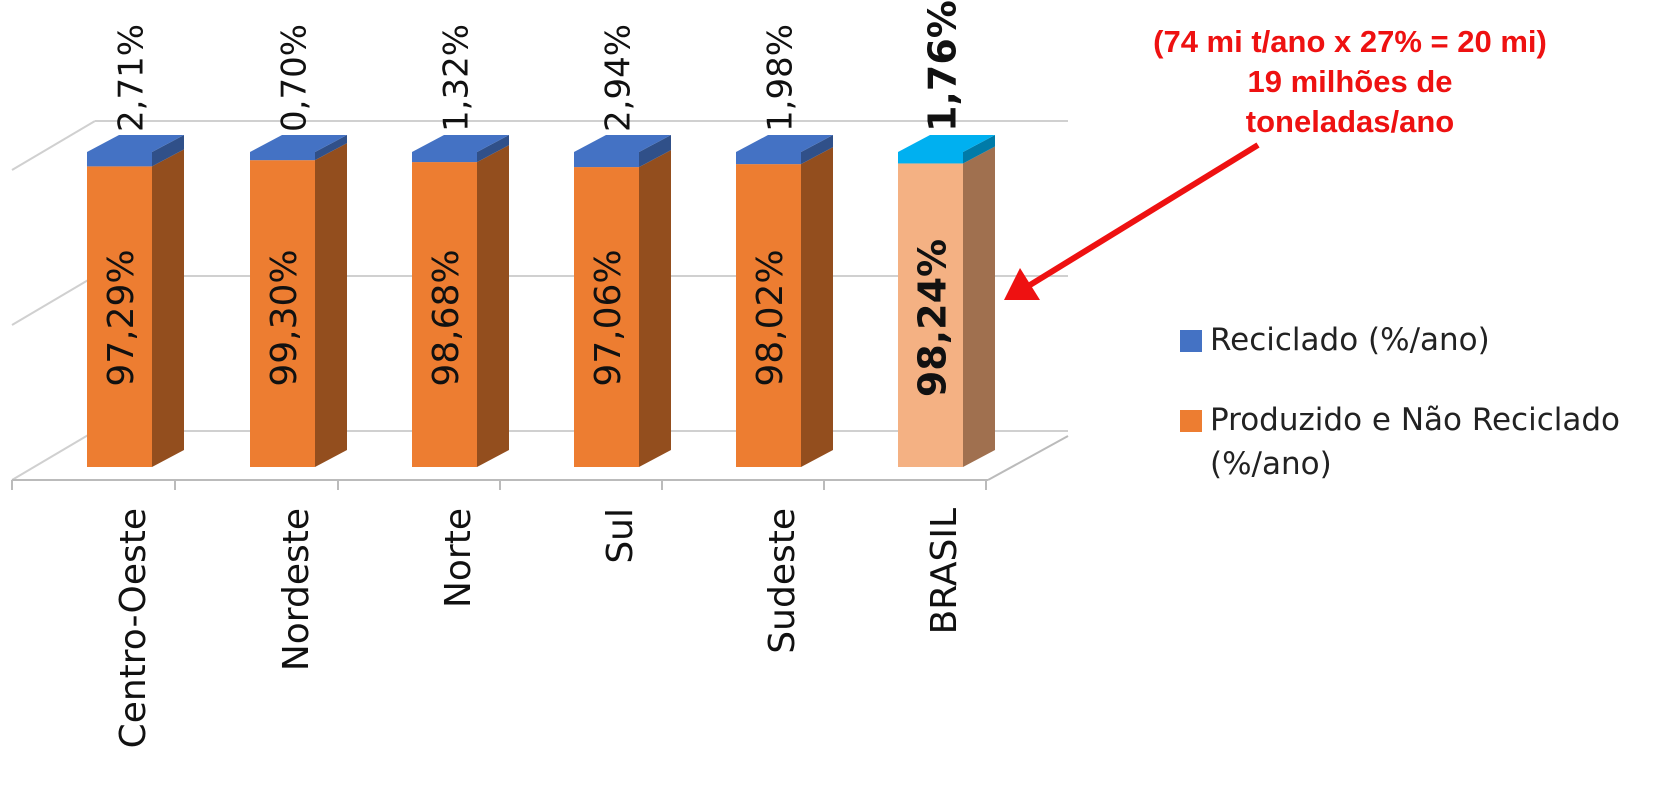 This screenshot has height=811, width=1670. I want to click on bar-reciclado-brasil, so click(930, 158).